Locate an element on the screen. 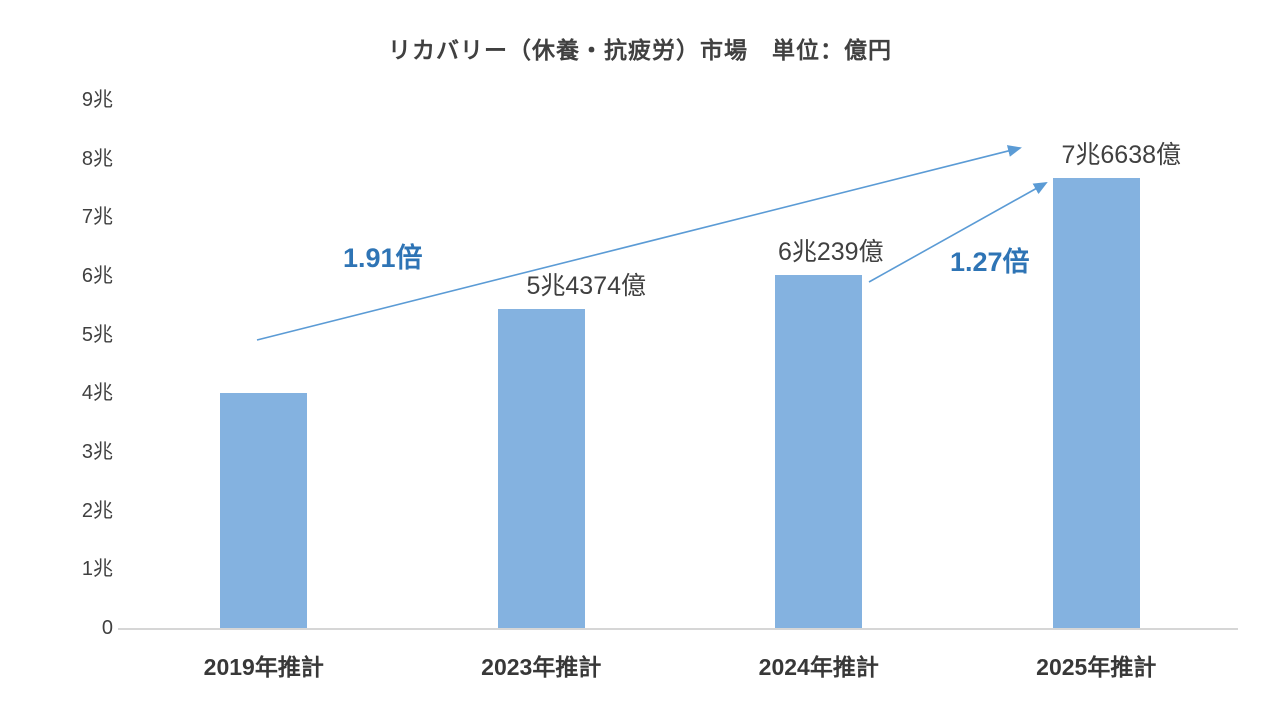 This screenshot has height=711, width=1280. bar-2025 is located at coordinates (1096, 403).